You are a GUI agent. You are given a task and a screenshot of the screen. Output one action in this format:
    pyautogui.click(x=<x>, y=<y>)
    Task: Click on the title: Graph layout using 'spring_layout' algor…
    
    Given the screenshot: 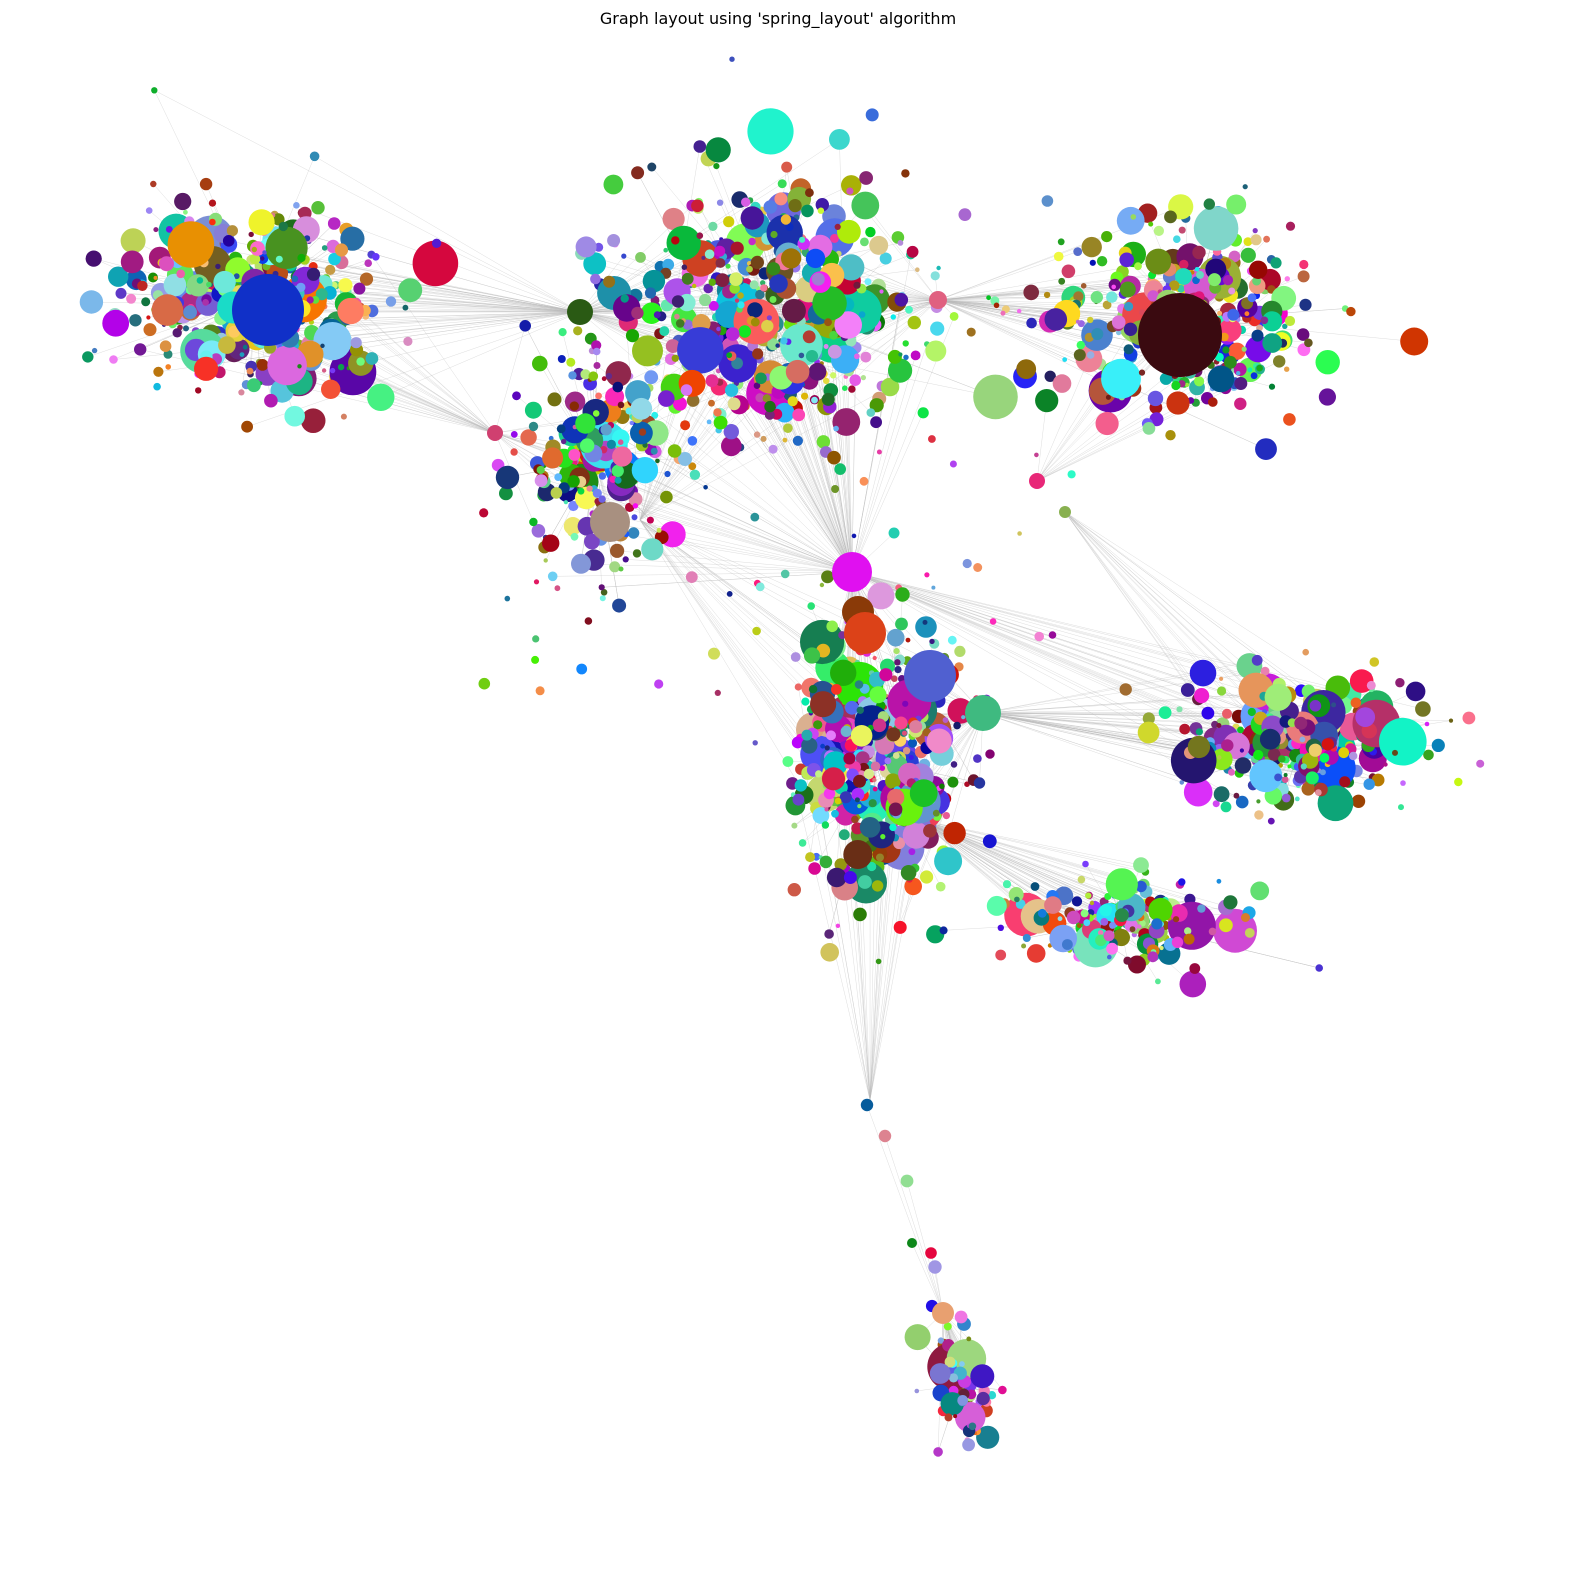 What is the action you would take?
    pyautogui.click(x=778, y=19)
    